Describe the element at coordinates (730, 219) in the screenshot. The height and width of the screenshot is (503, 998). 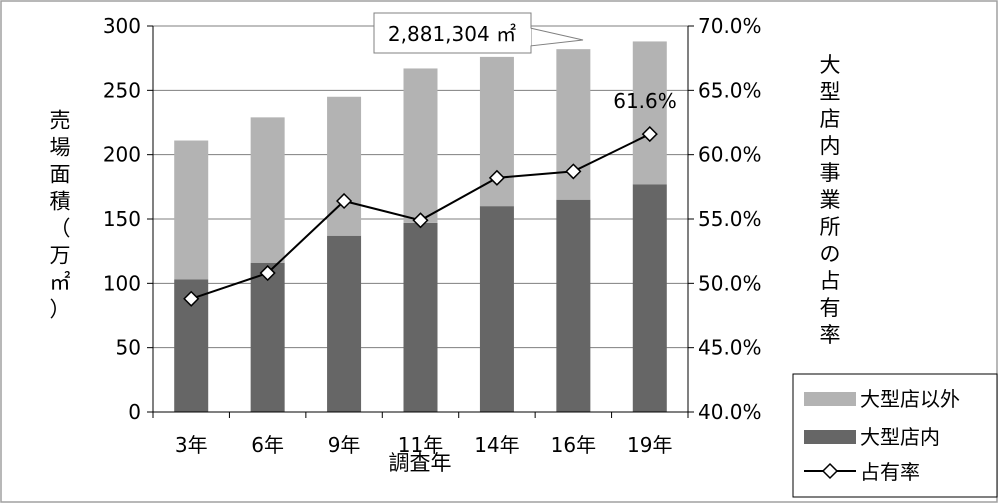
I see `right-tick-label: 55.0%` at that location.